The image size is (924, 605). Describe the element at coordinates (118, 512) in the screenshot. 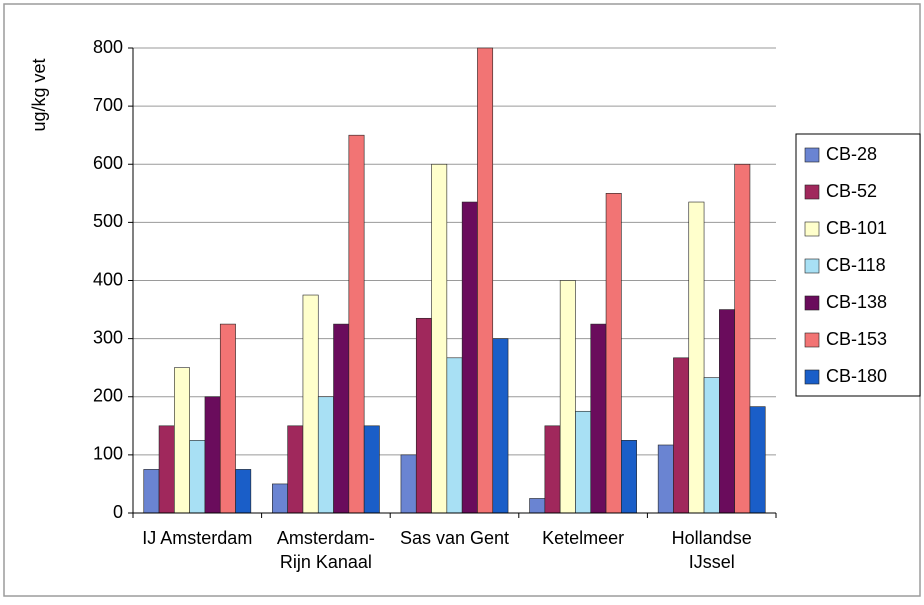

I see `y-tick-label: 0` at that location.